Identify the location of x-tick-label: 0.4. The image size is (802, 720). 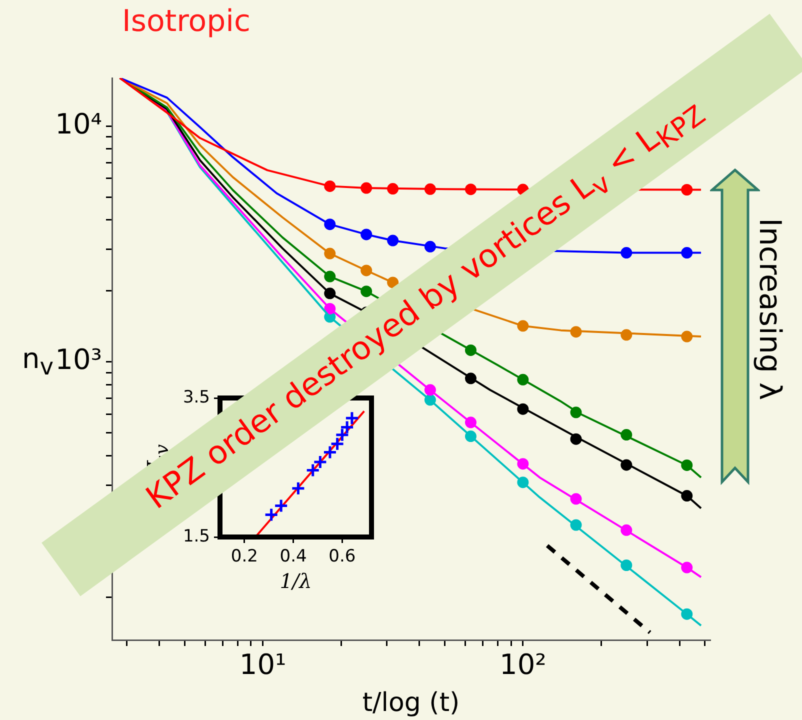
(293, 556).